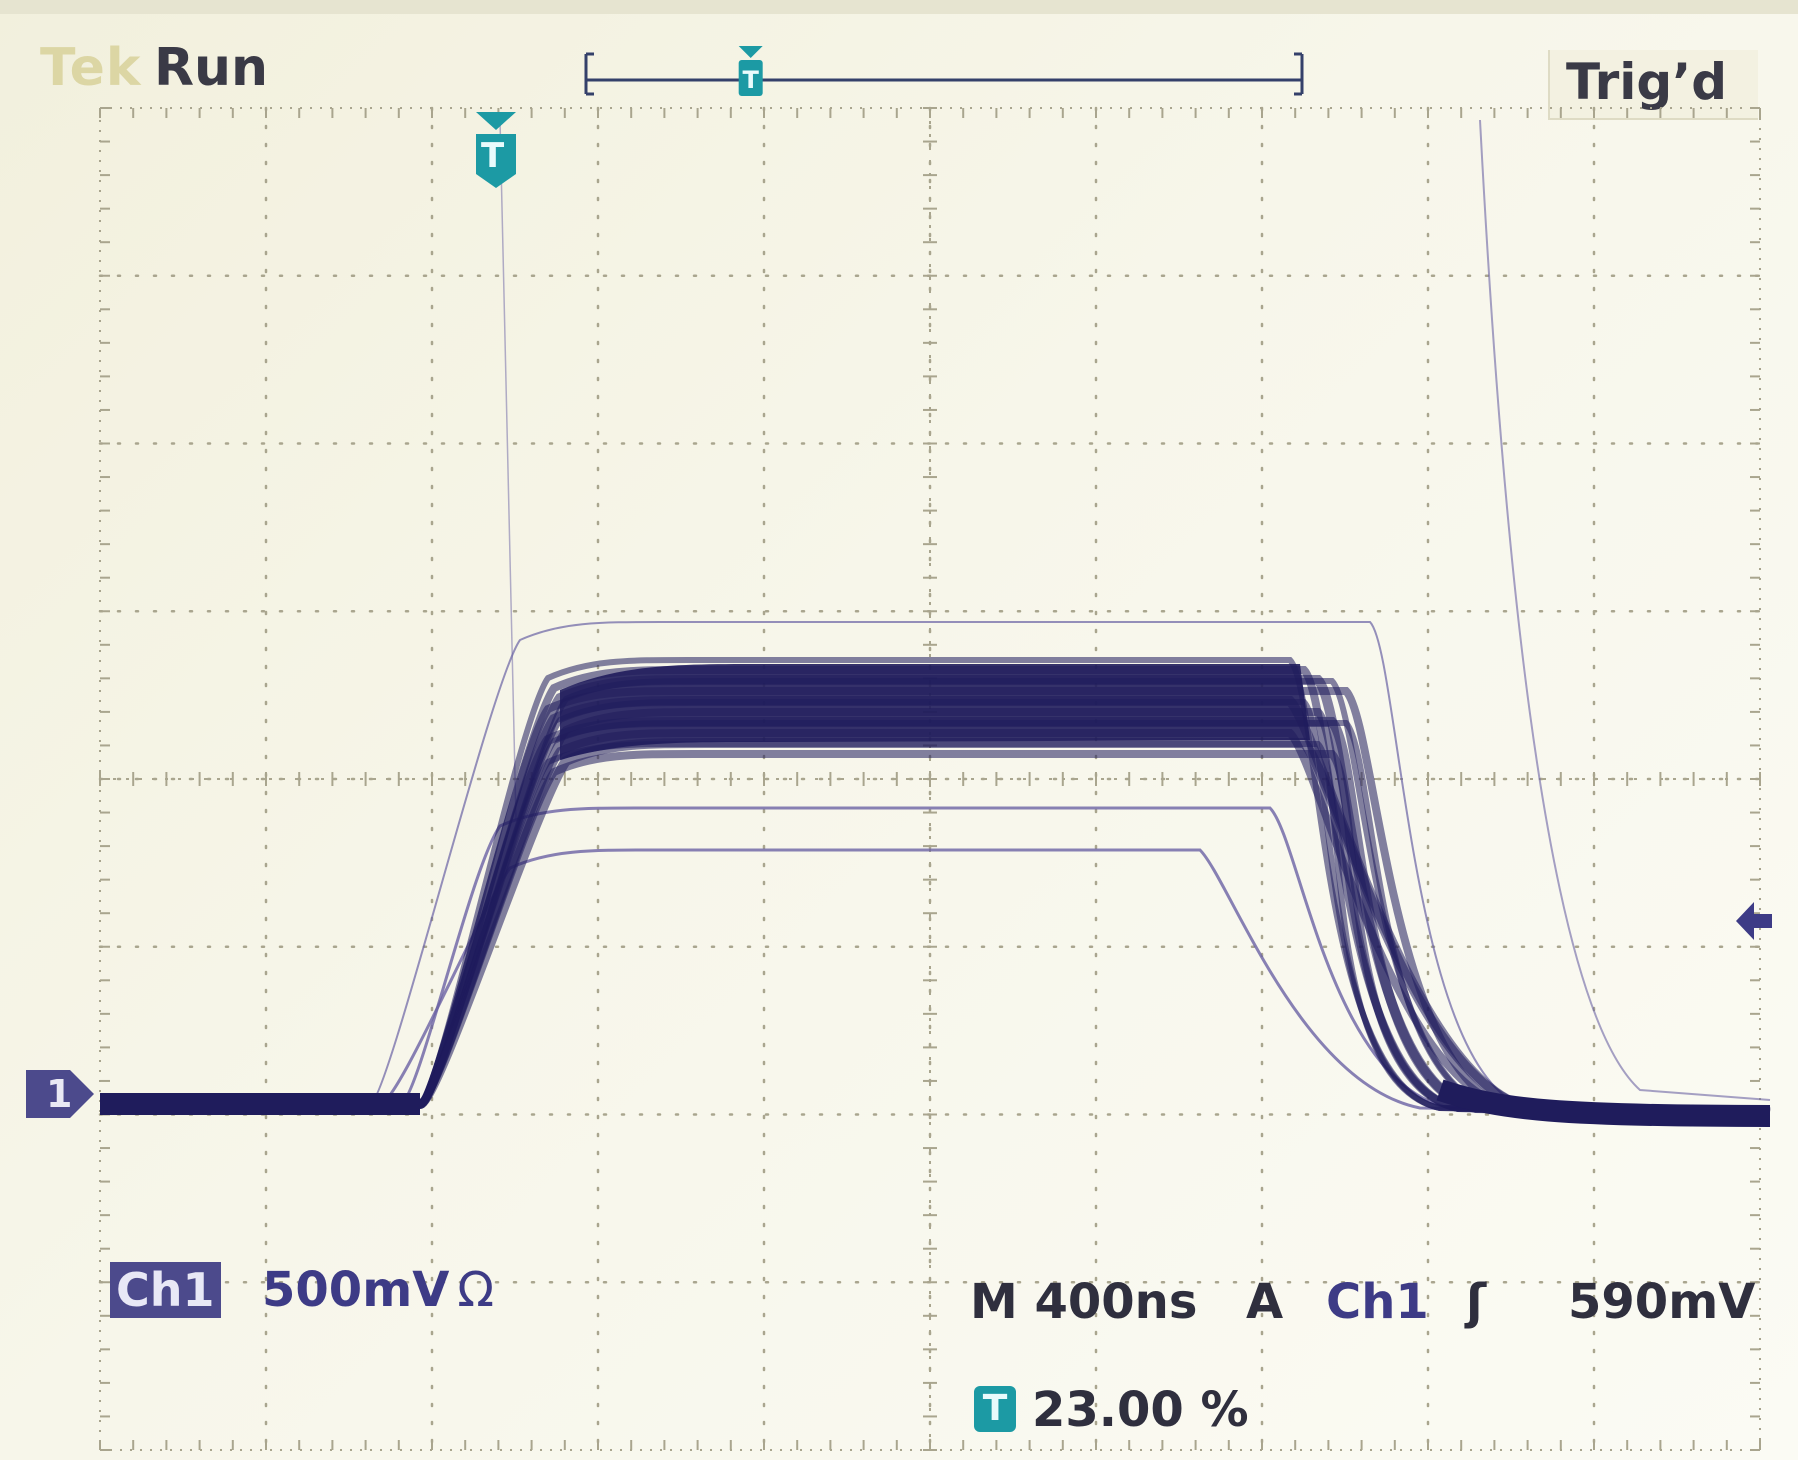 This screenshot has width=1798, height=1460. What do you see at coordinates (91, 68) in the screenshot?
I see `brand-logo: Tek` at bounding box center [91, 68].